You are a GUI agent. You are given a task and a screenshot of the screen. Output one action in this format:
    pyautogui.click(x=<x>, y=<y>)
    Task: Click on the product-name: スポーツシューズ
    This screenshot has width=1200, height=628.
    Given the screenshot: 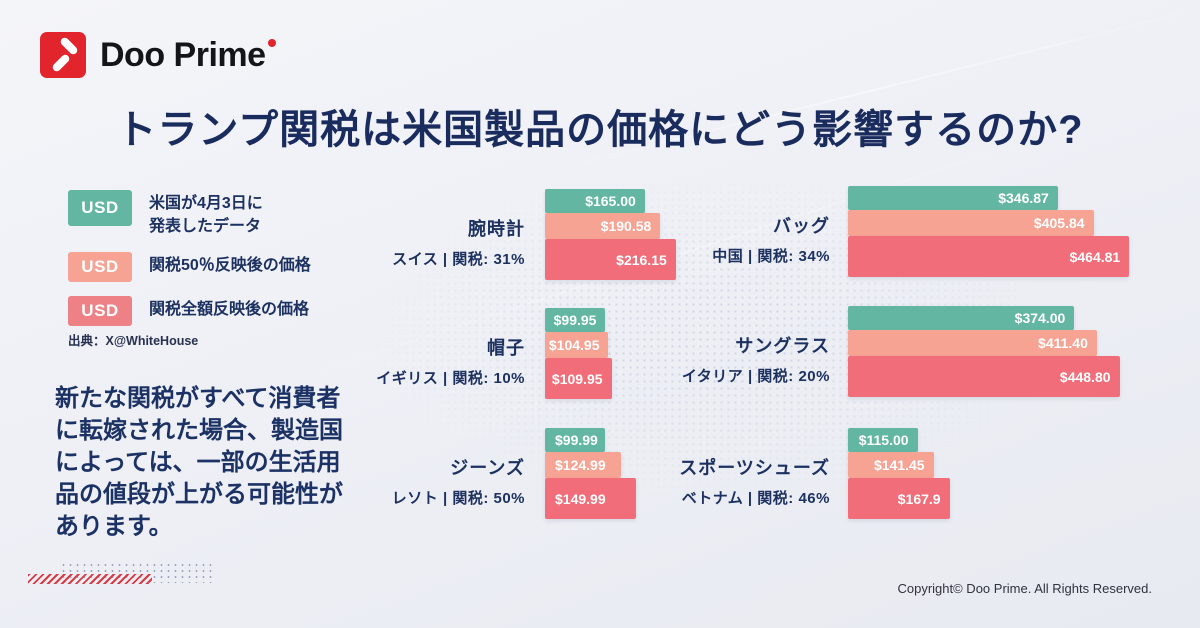 What is the action you would take?
    pyautogui.click(x=754, y=468)
    